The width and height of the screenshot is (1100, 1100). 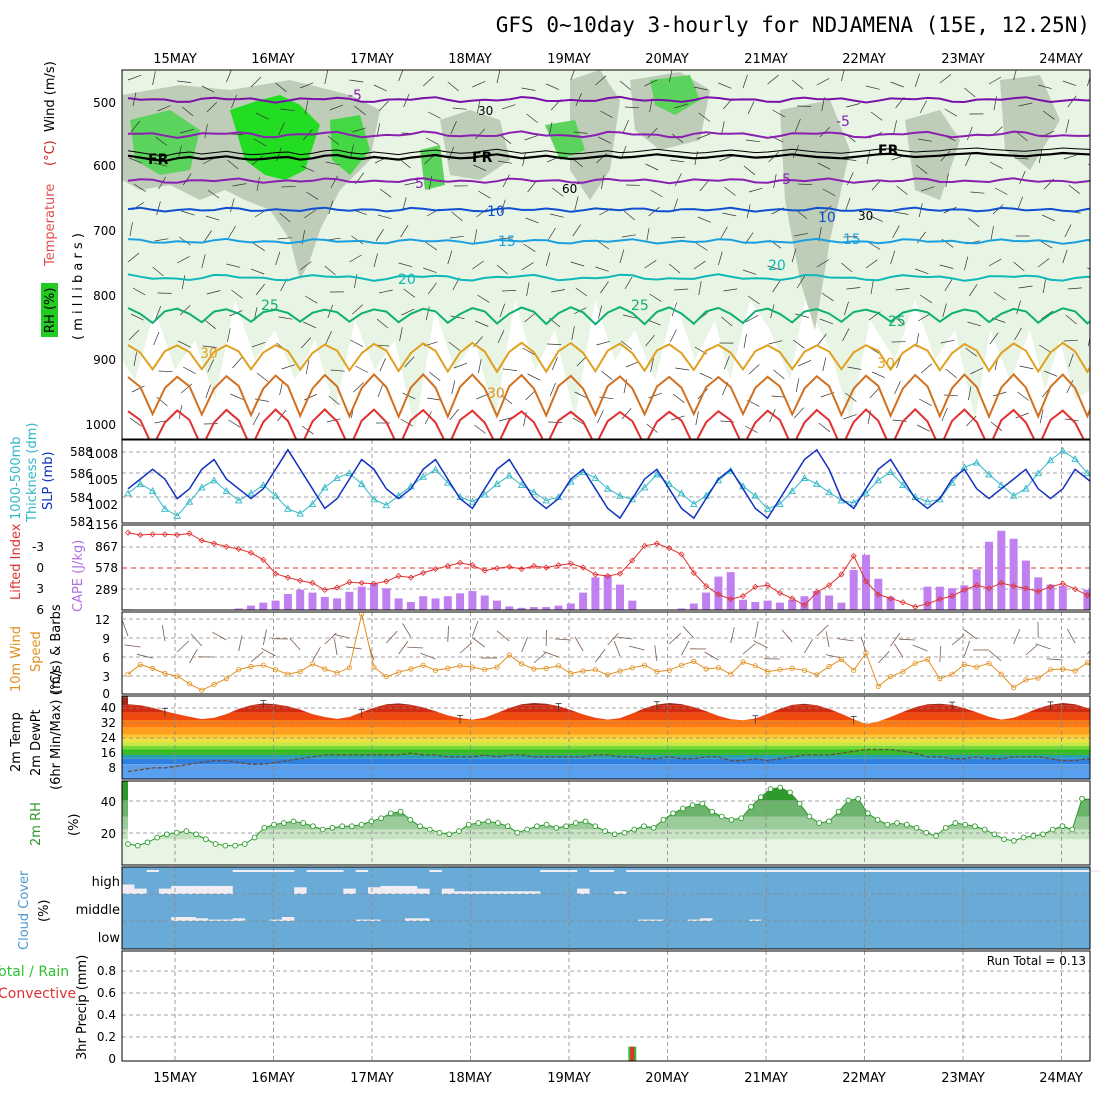 What do you see at coordinates (44, 911) in the screenshot?
I see `cloud-unit-label: (%)` at bounding box center [44, 911].